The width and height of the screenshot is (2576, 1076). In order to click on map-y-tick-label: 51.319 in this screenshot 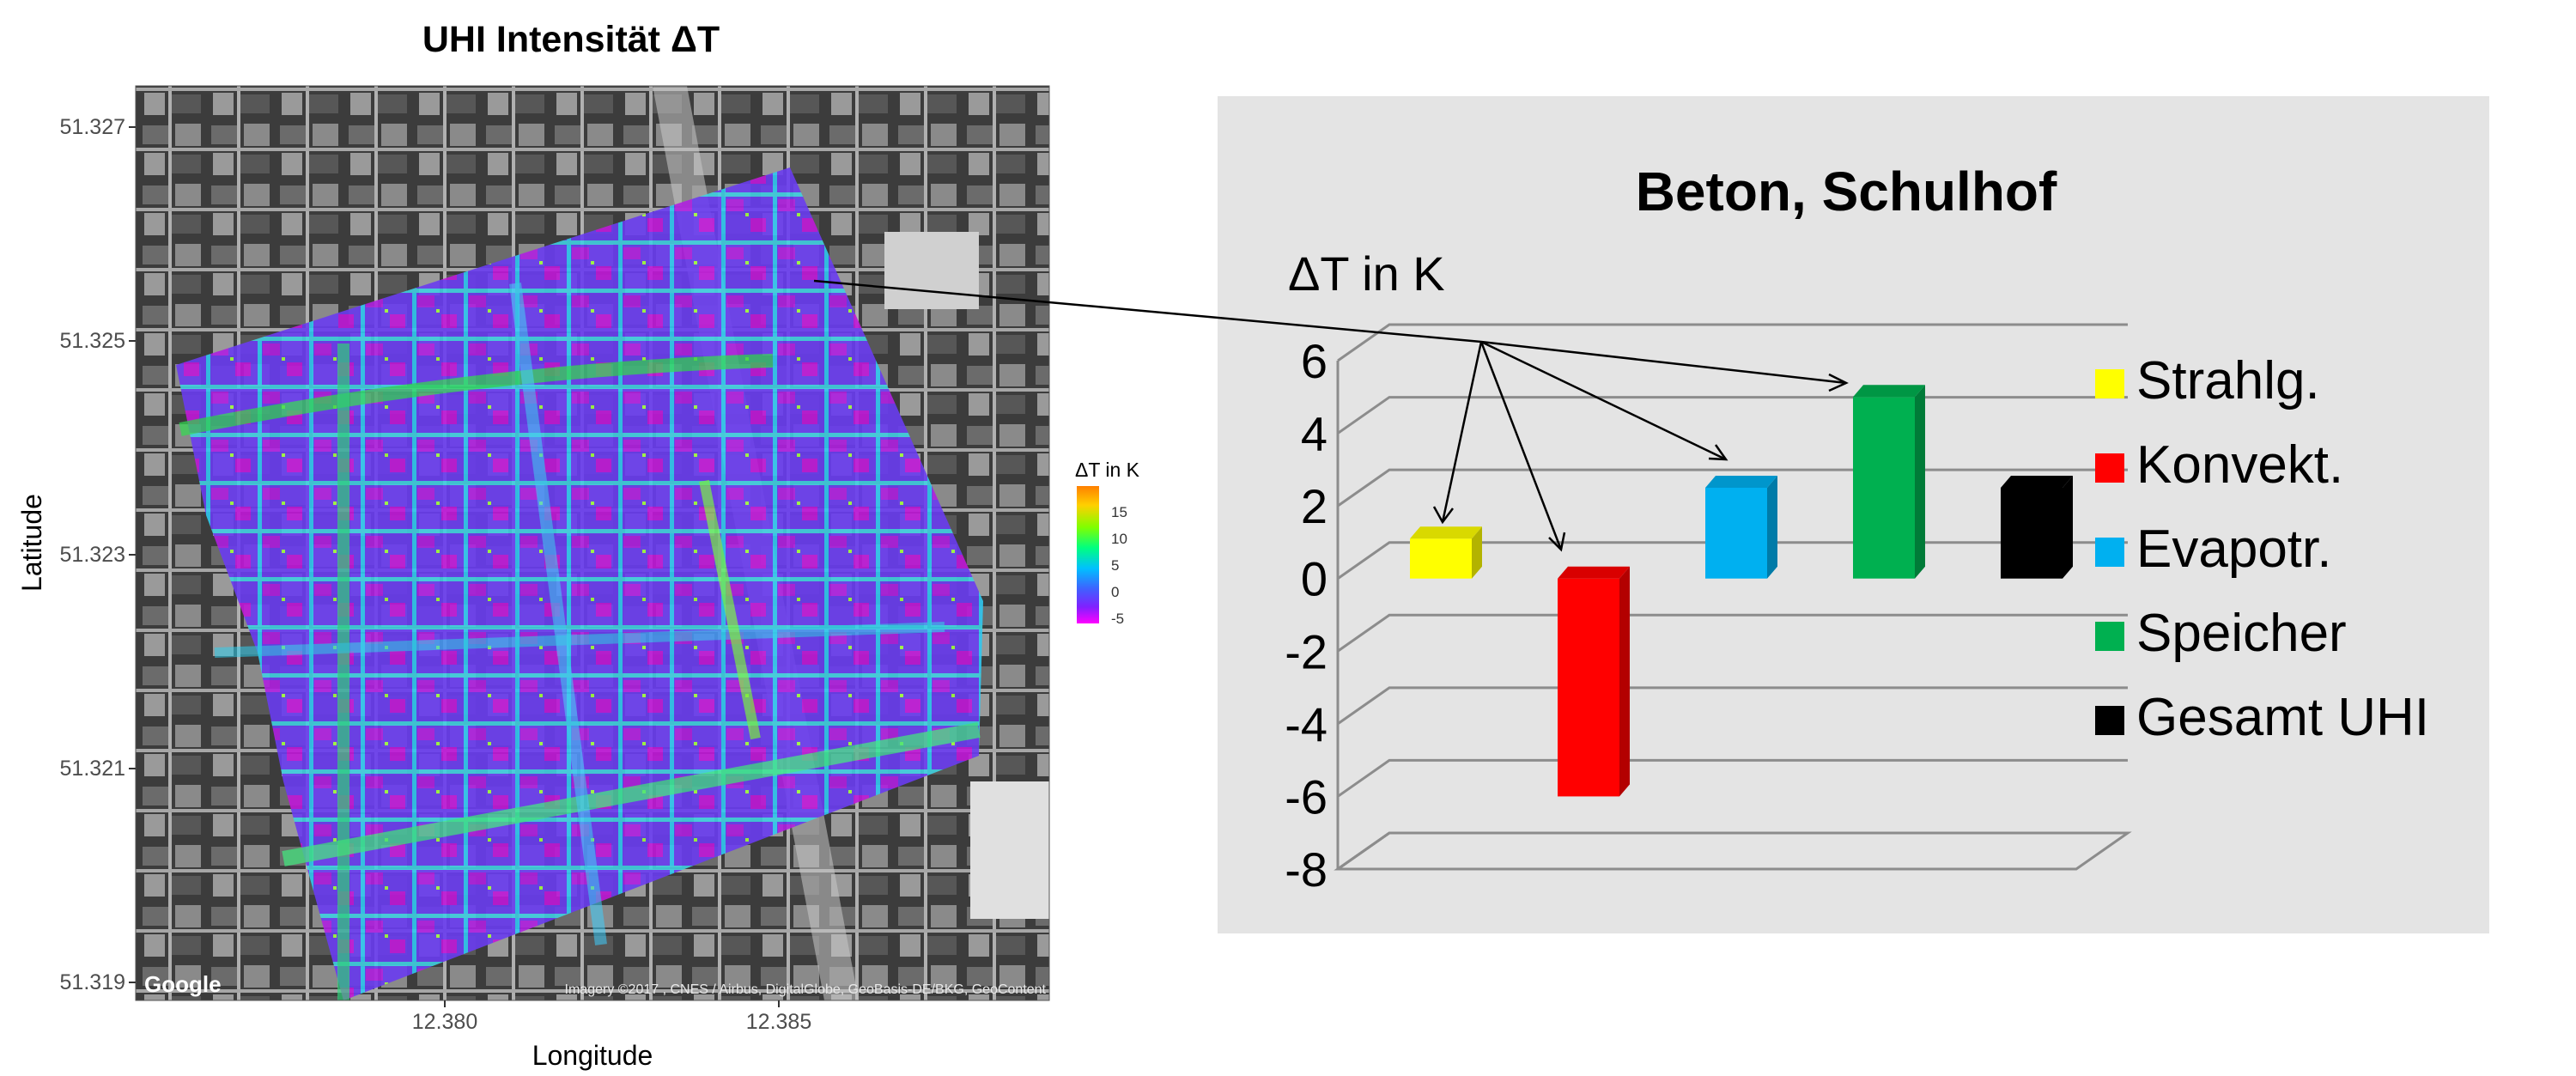, I will do `click(93, 982)`.